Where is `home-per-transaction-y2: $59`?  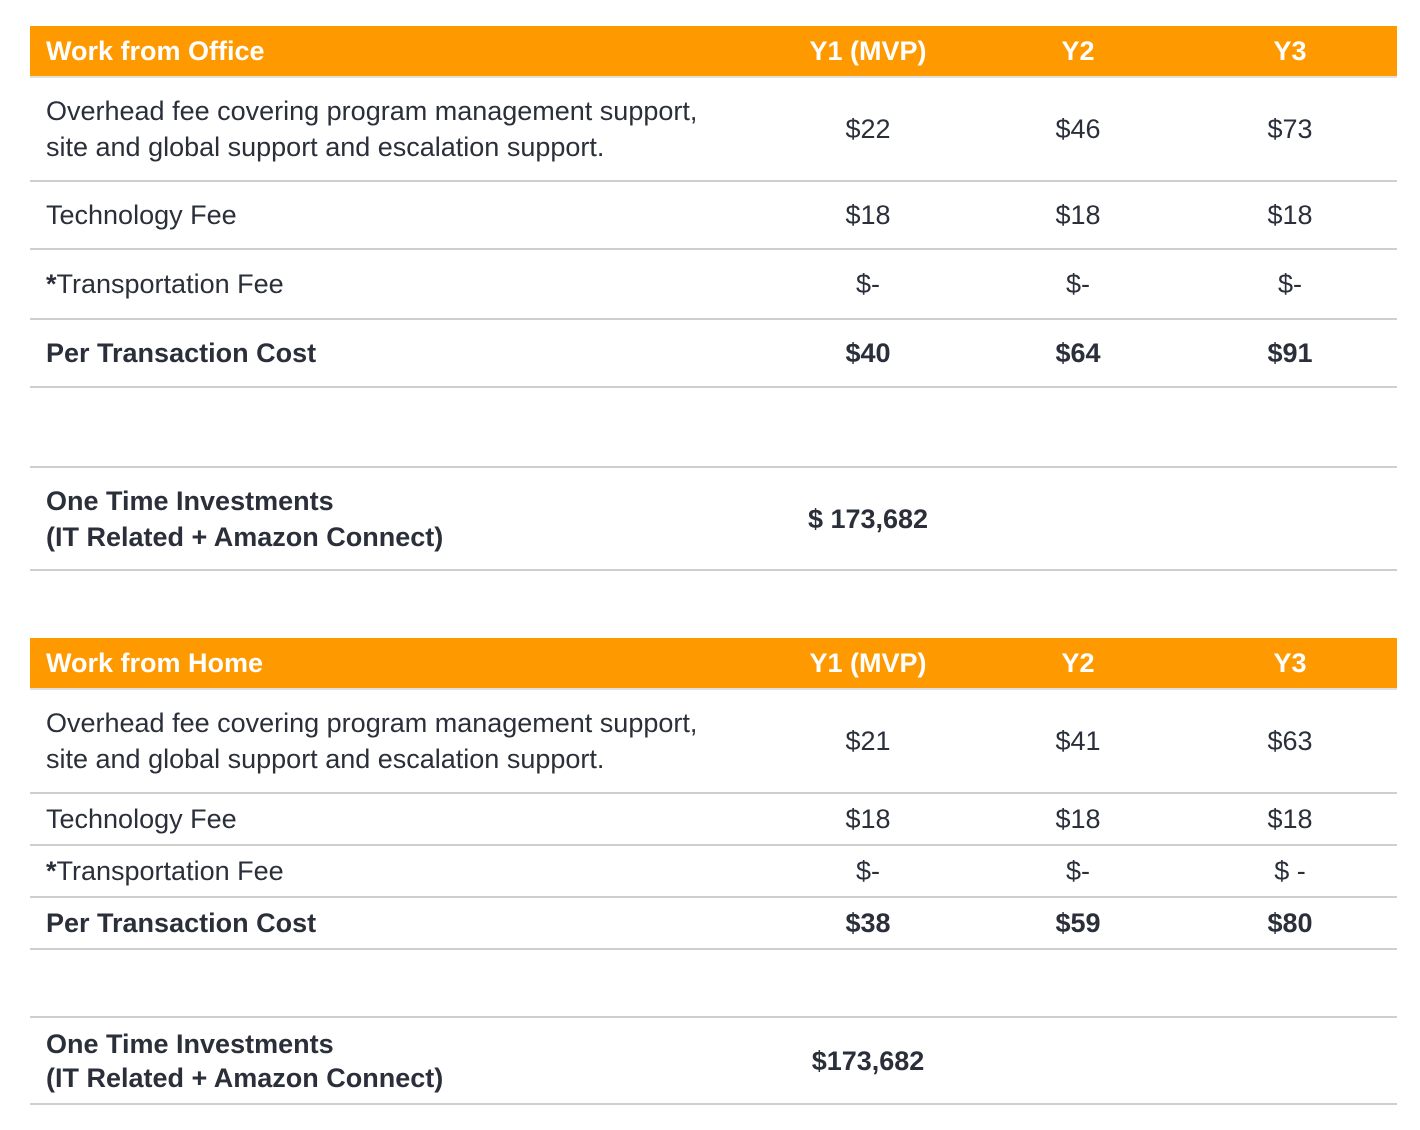 home-per-transaction-y2: $59 is located at coordinates (1078, 923).